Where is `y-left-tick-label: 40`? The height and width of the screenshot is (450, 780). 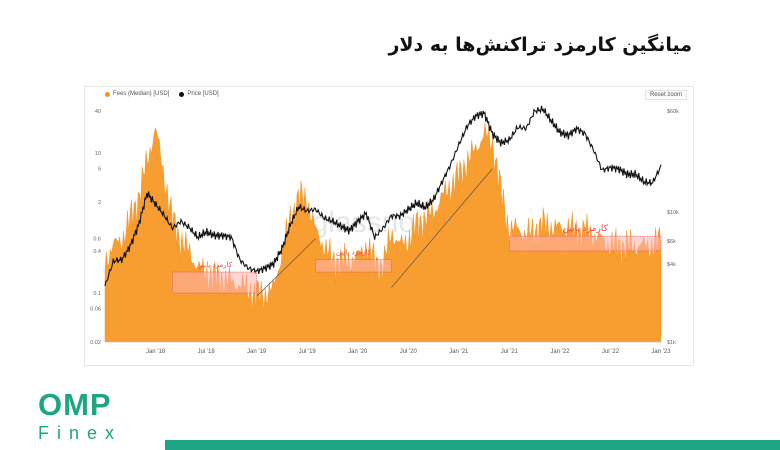 y-left-tick-label: 40 is located at coordinates (98, 112).